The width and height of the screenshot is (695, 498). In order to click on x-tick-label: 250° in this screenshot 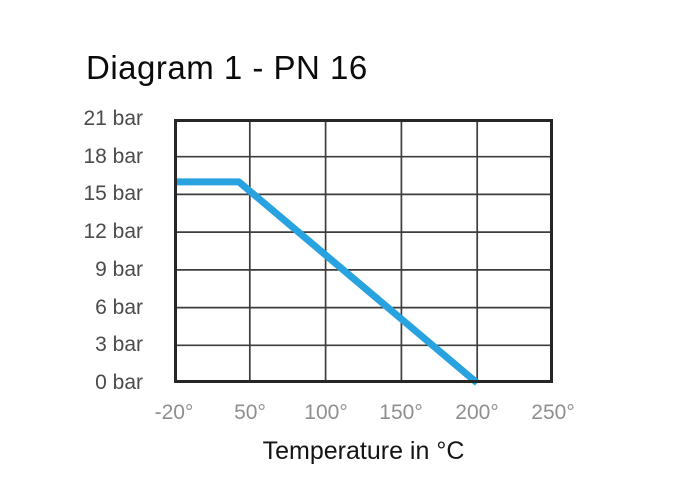, I will do `click(553, 412)`.